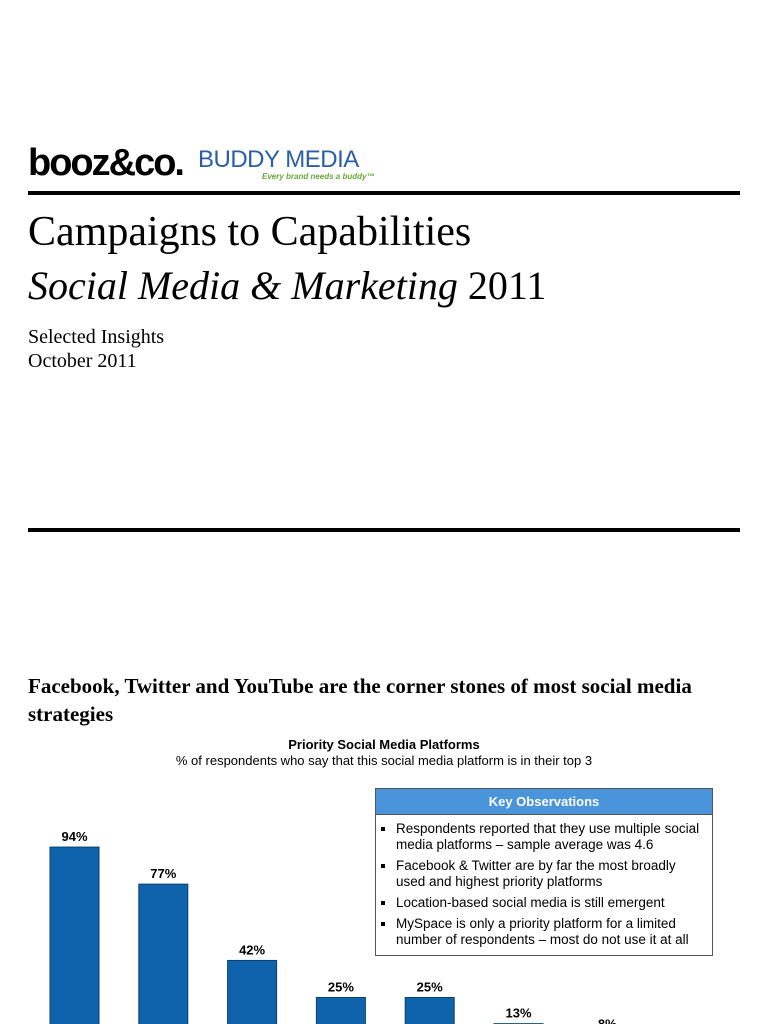 Image resolution: width=768 pixels, height=1024 pixels. What do you see at coordinates (518, 1013) in the screenshot?
I see `value-label: 13%` at bounding box center [518, 1013].